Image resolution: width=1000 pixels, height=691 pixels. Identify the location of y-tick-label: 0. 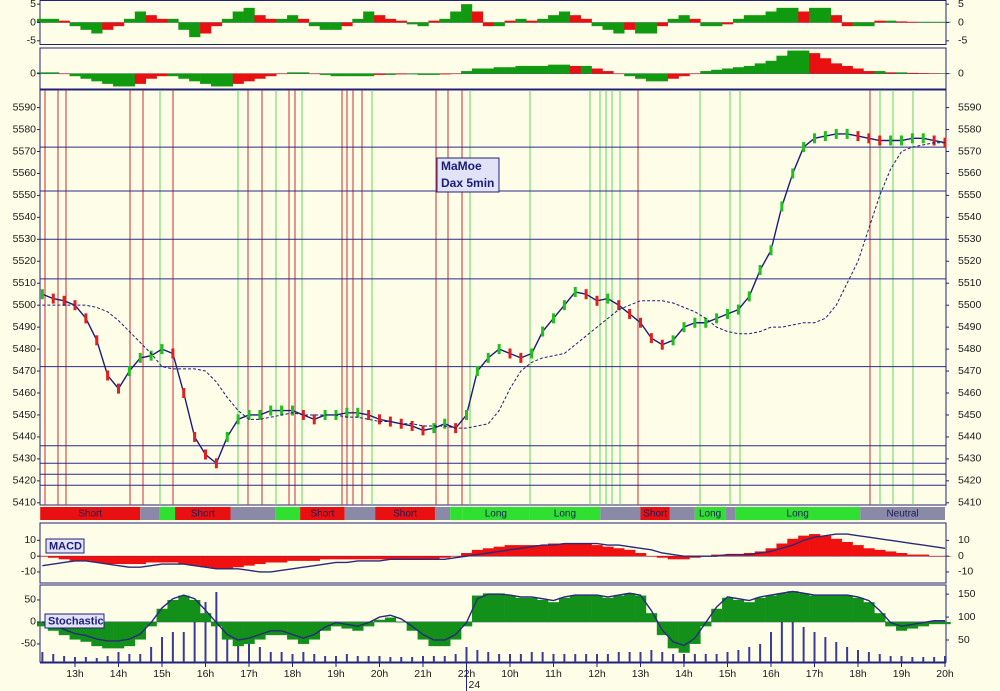
(33, 22).